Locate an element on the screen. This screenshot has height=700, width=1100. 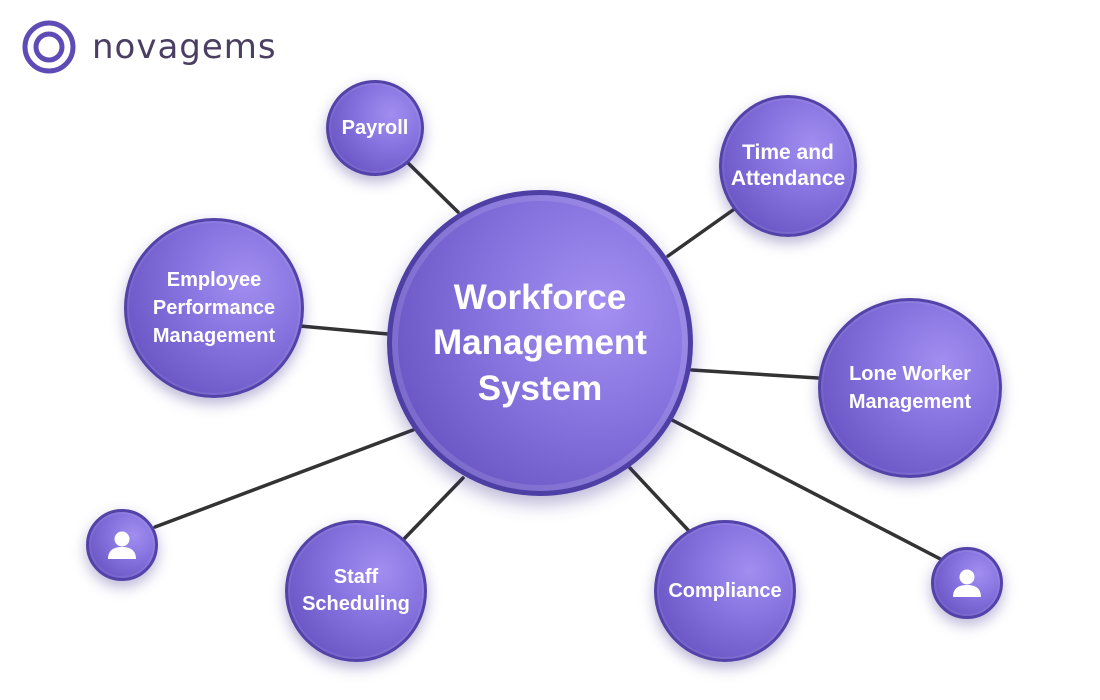
node-time-and-attendance-label: Time and Attendance is located at coordinates (788, 165).